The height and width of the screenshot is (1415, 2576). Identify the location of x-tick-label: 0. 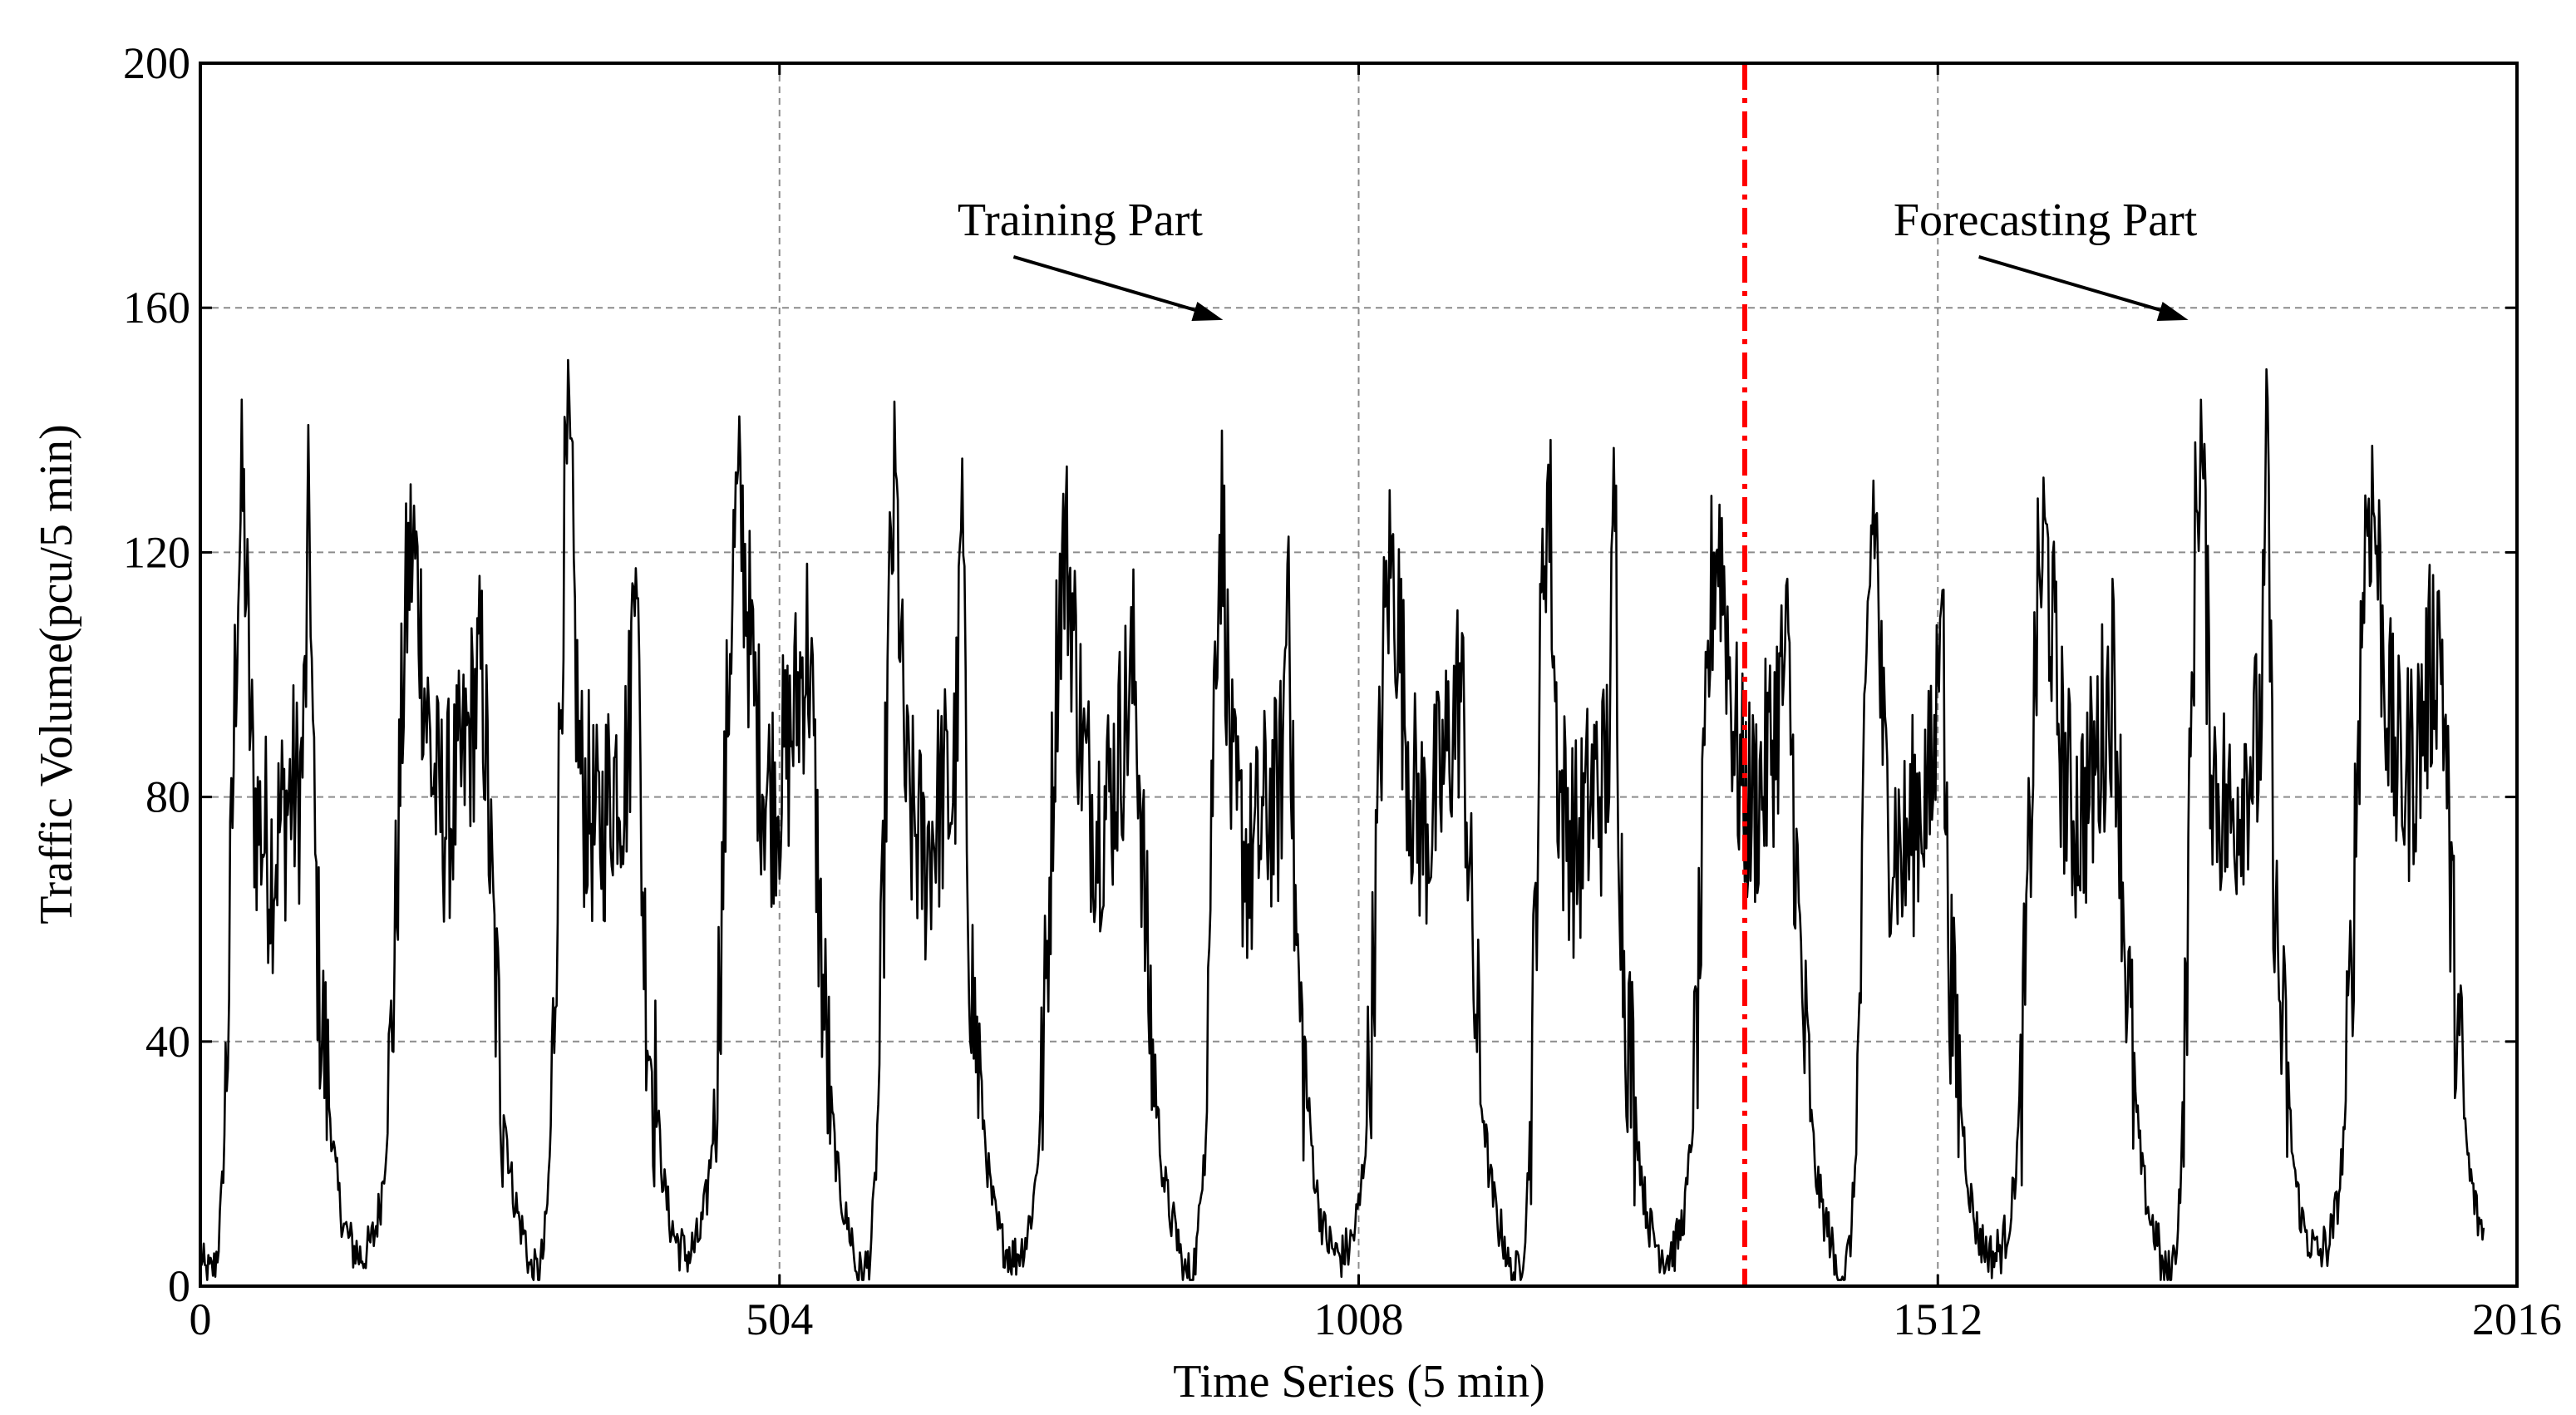
(201, 1319).